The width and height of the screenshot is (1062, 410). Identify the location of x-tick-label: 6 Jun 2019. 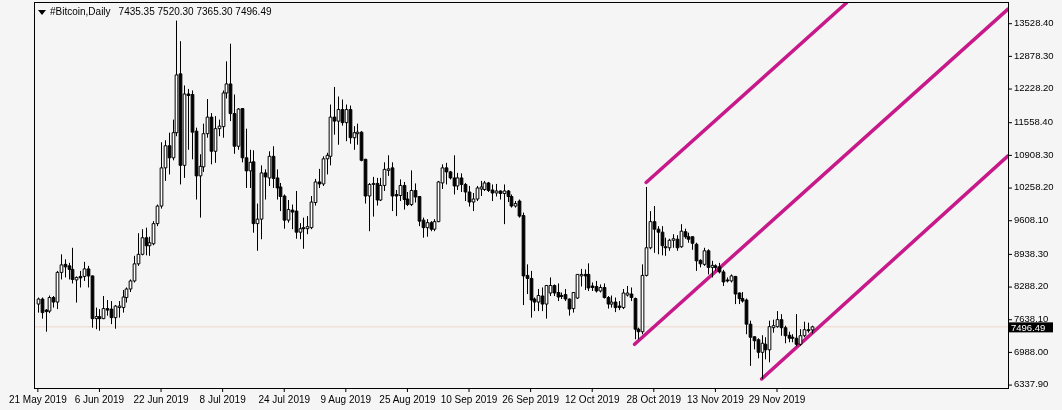
(99, 399).